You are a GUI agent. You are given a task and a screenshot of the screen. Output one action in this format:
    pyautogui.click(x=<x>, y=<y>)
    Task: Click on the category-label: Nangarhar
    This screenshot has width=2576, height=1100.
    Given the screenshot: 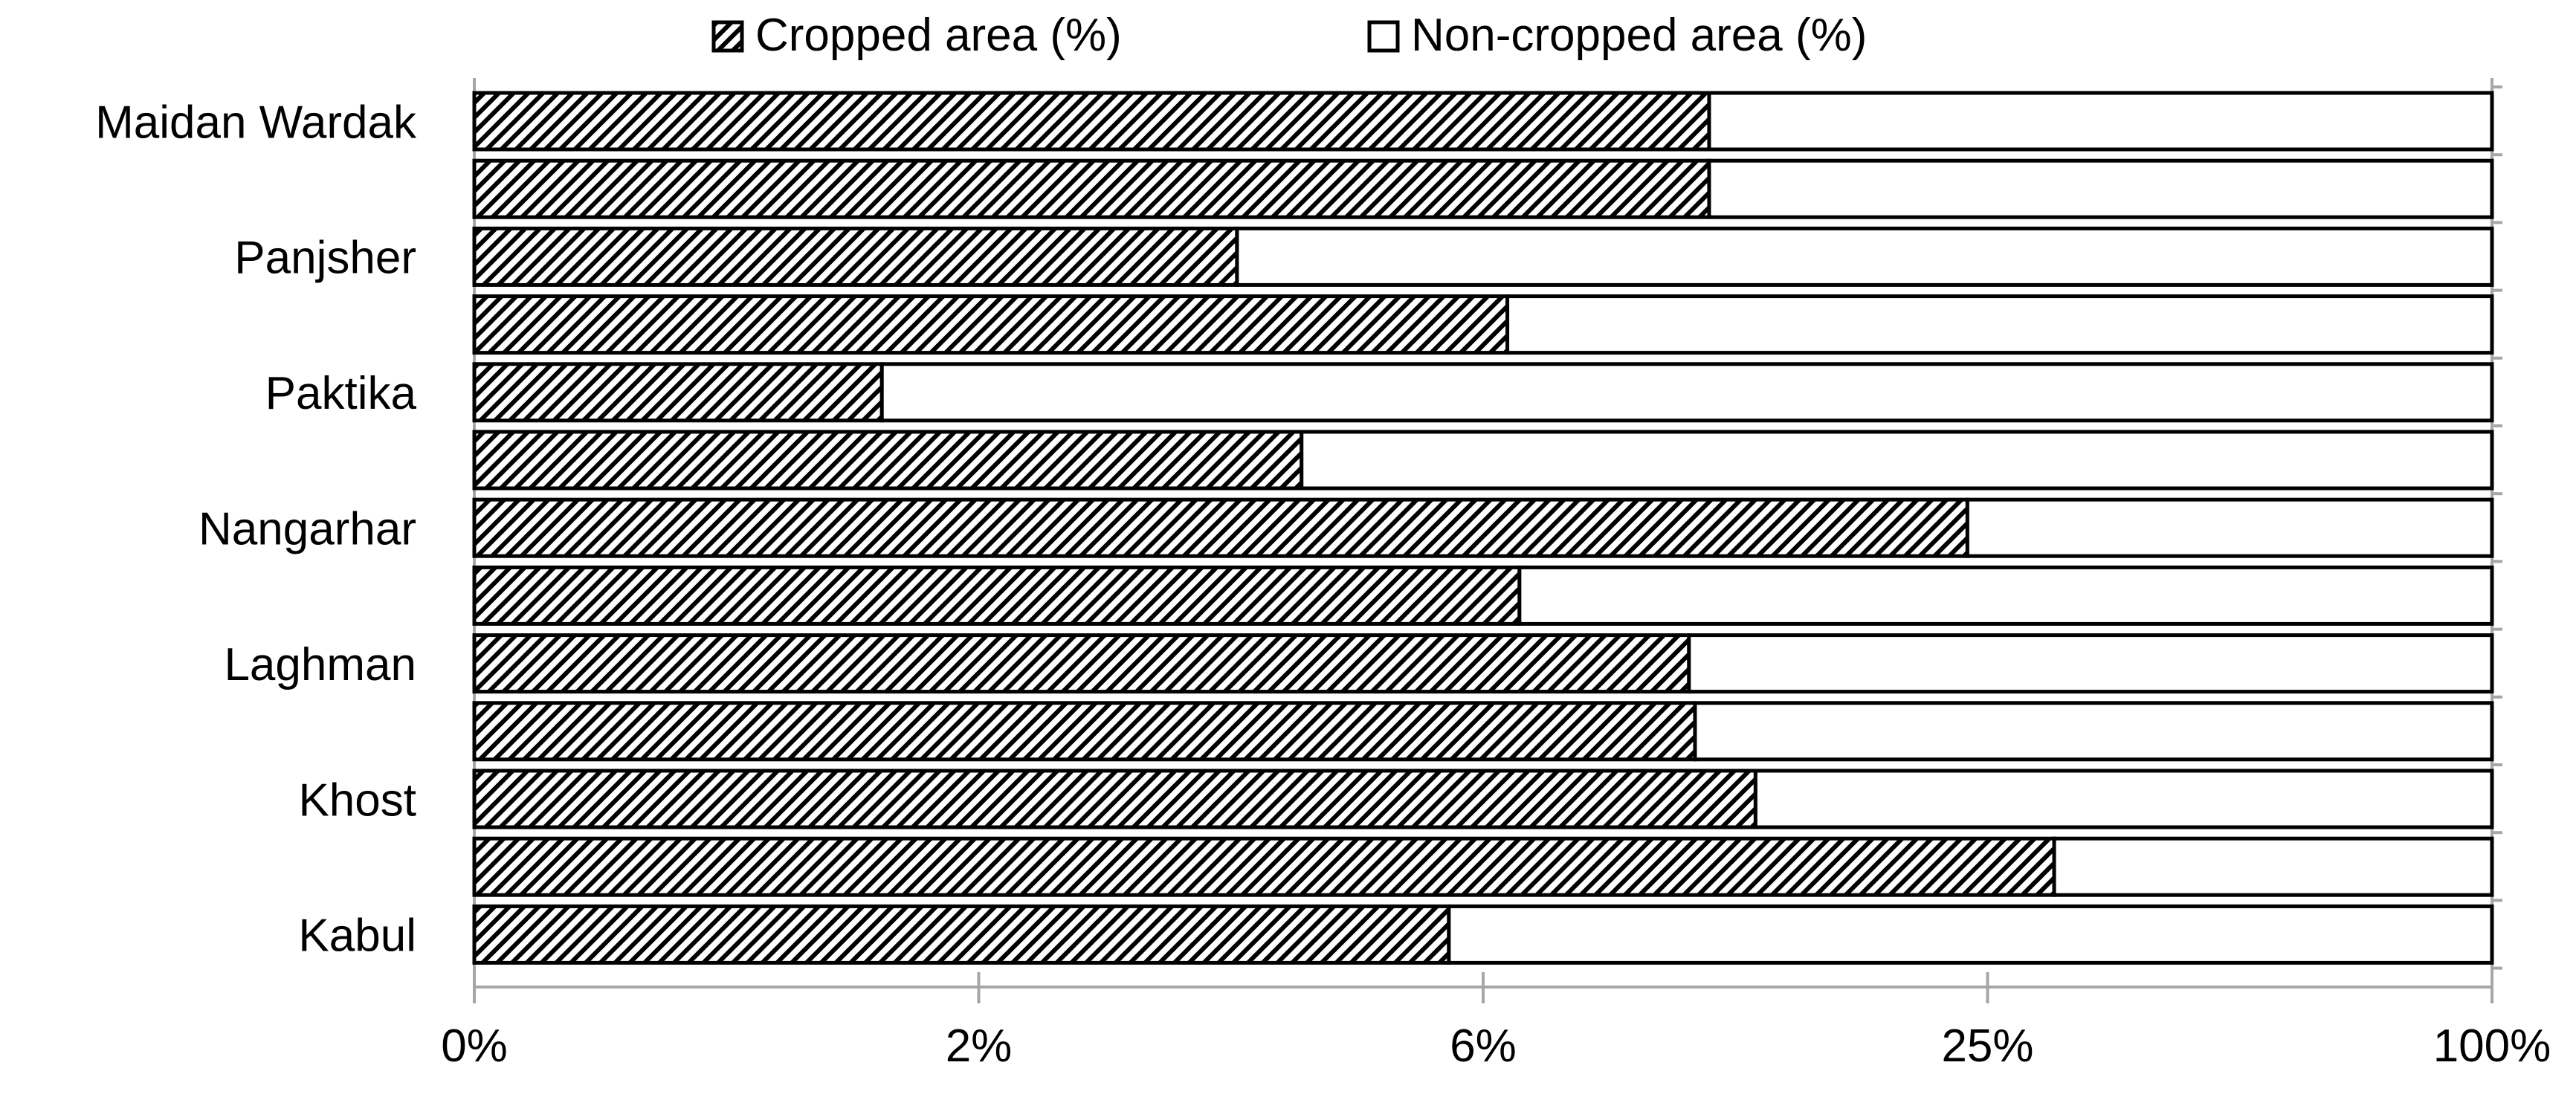 What is the action you would take?
    pyautogui.click(x=307, y=529)
    